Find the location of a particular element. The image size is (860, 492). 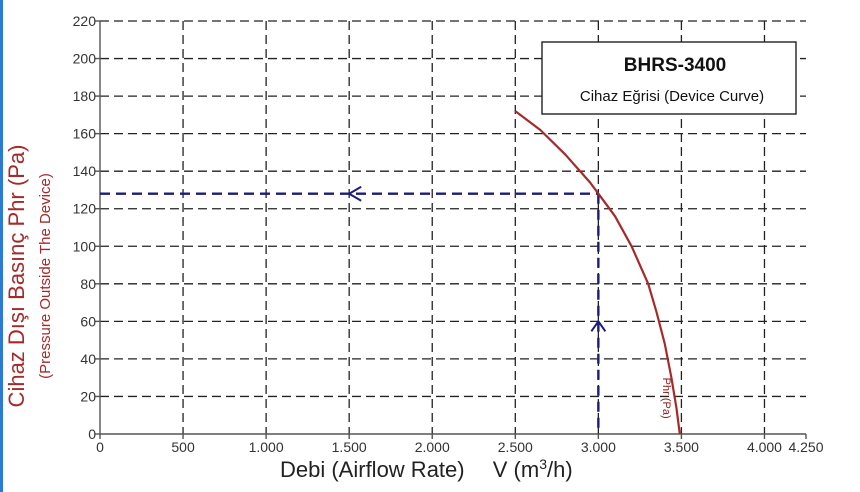

x-tick-label: 2.000 is located at coordinates (432, 447).